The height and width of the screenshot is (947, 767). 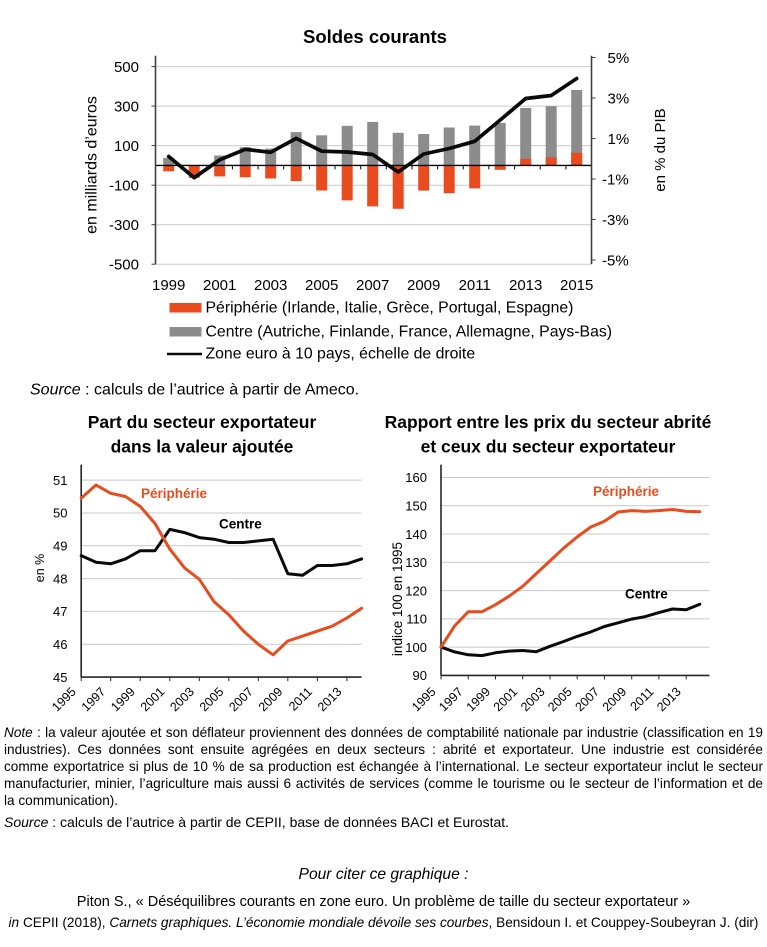 I want to click on svg-text: -100, so click(x=124, y=186).